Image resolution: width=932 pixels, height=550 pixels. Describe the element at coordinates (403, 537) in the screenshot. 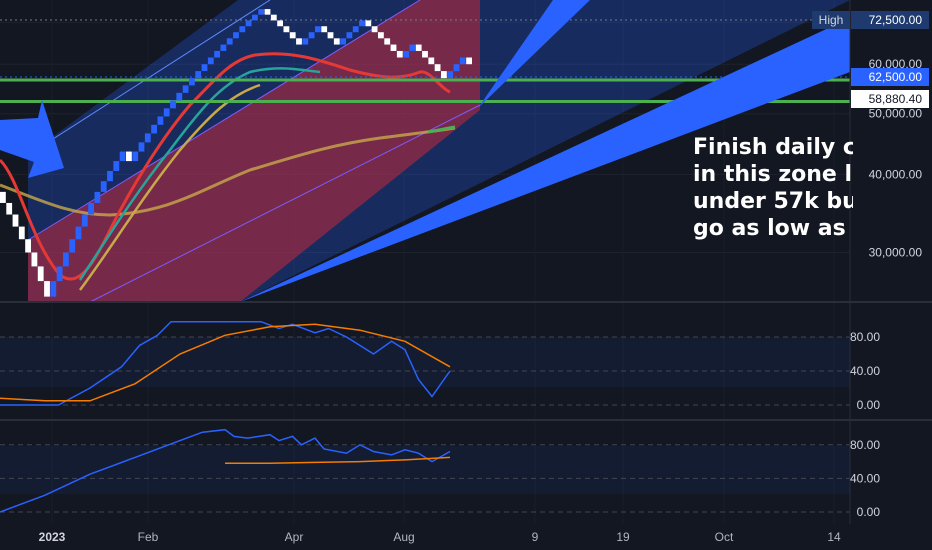

I see `x-tick-label: Aug` at that location.